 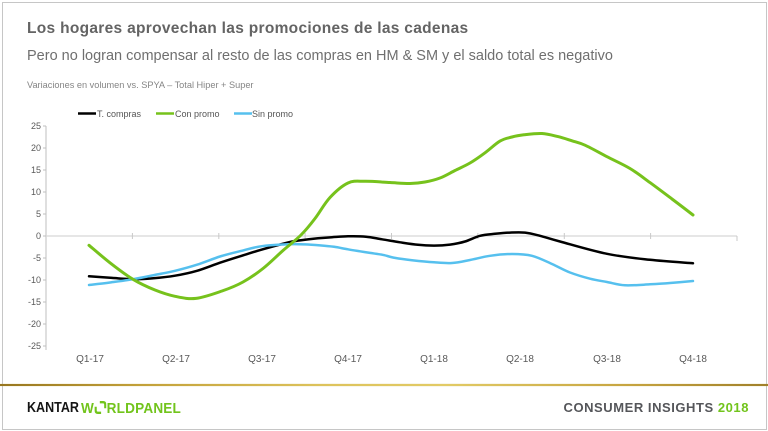 What do you see at coordinates (262, 359) in the screenshot?
I see `svg-text: Q3-17` at bounding box center [262, 359].